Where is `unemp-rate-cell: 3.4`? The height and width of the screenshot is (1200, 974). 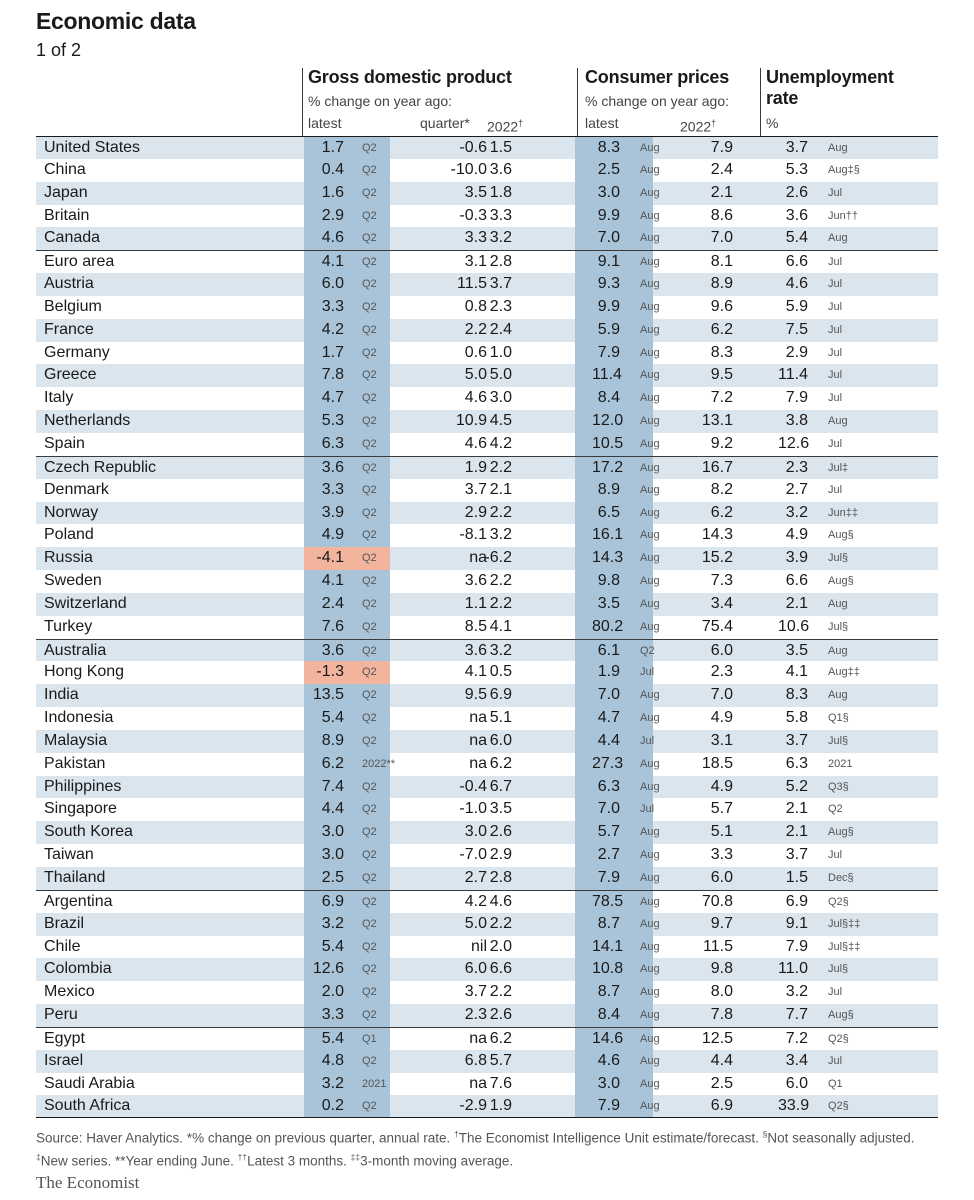 unemp-rate-cell: 3.4 is located at coordinates (796, 1060).